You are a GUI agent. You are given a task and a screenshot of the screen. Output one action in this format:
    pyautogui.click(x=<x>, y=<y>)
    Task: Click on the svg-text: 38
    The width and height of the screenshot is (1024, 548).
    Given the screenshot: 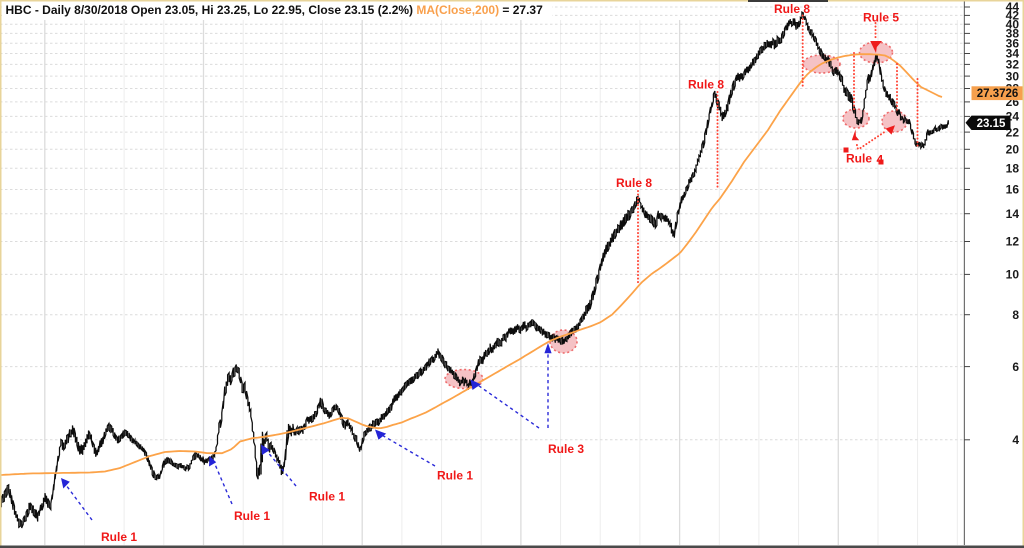 What is the action you would take?
    pyautogui.click(x=1013, y=34)
    